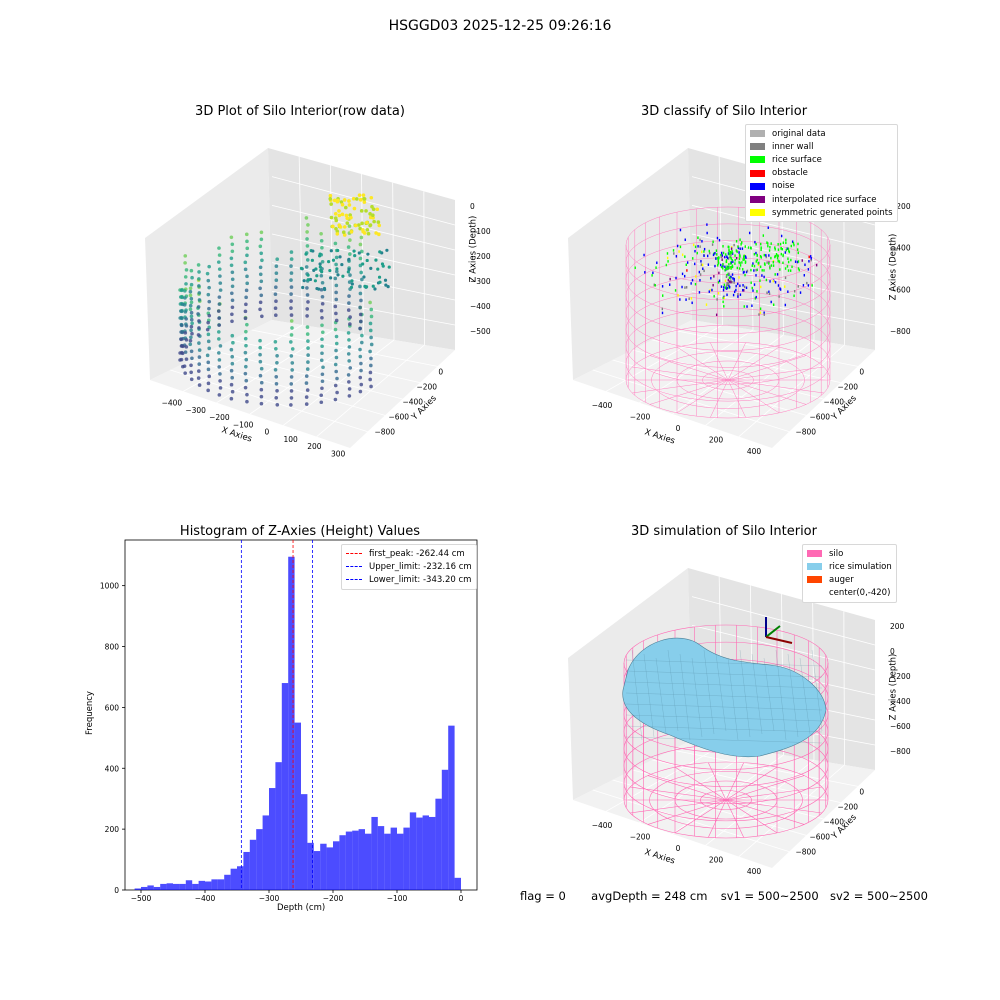 The height and width of the screenshot is (1000, 1000). I want to click on legend-entry: interpolated rice surface, so click(821, 199).